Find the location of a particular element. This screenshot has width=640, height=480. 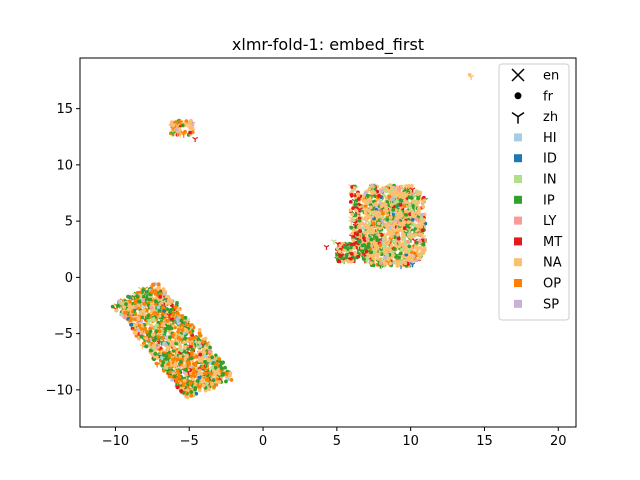

legend-box is located at coordinates (534, 192).